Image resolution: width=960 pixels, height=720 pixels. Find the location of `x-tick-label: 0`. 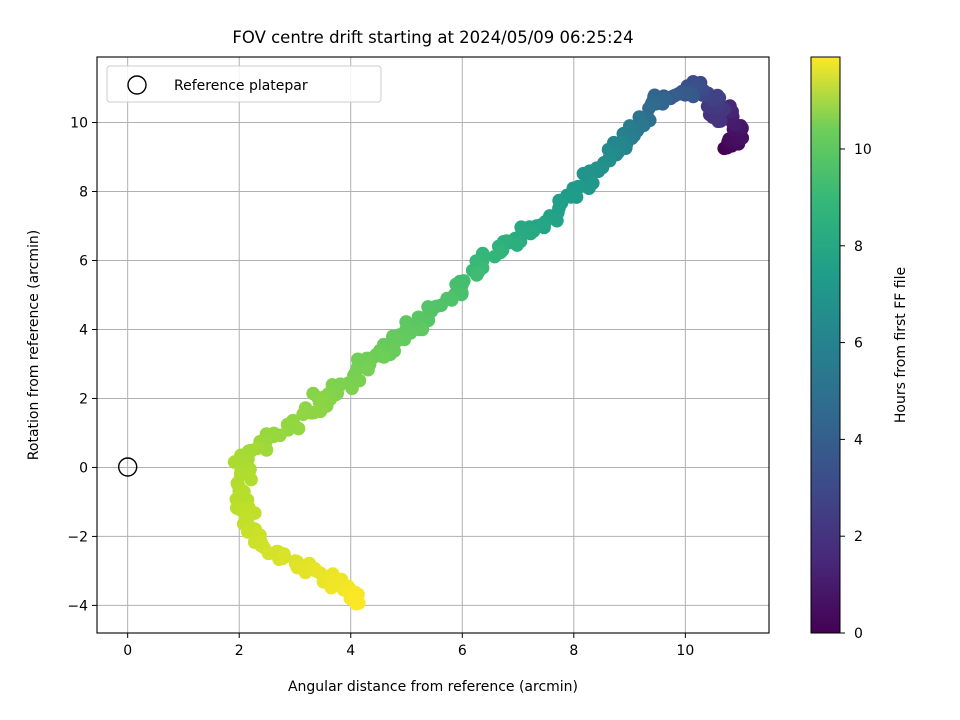

x-tick-label: 0 is located at coordinates (127, 651).